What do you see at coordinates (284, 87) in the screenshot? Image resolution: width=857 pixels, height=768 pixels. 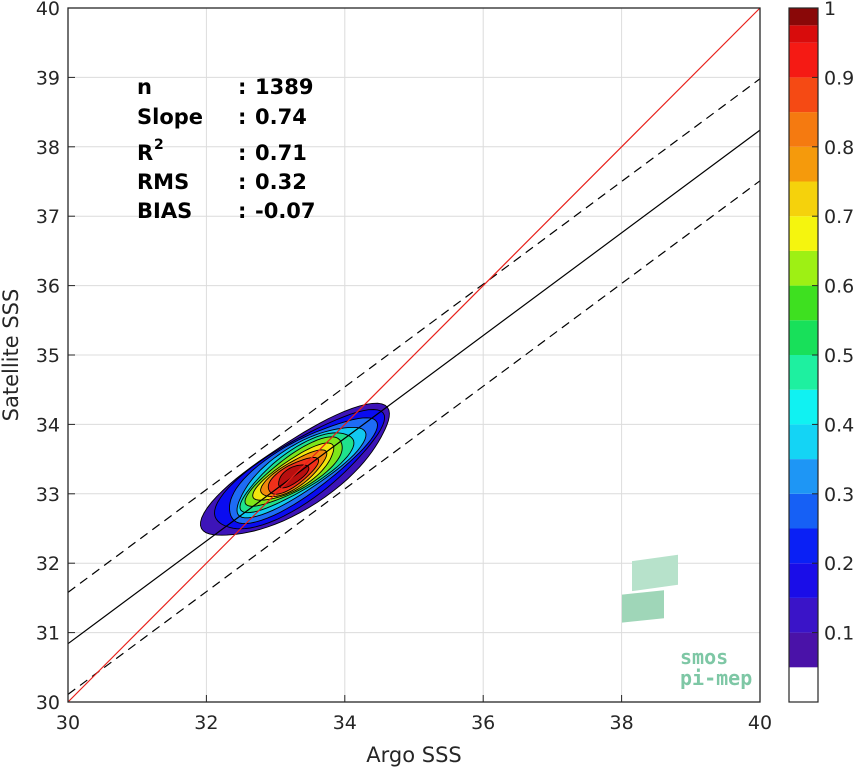 I see `stat-value: 1389` at bounding box center [284, 87].